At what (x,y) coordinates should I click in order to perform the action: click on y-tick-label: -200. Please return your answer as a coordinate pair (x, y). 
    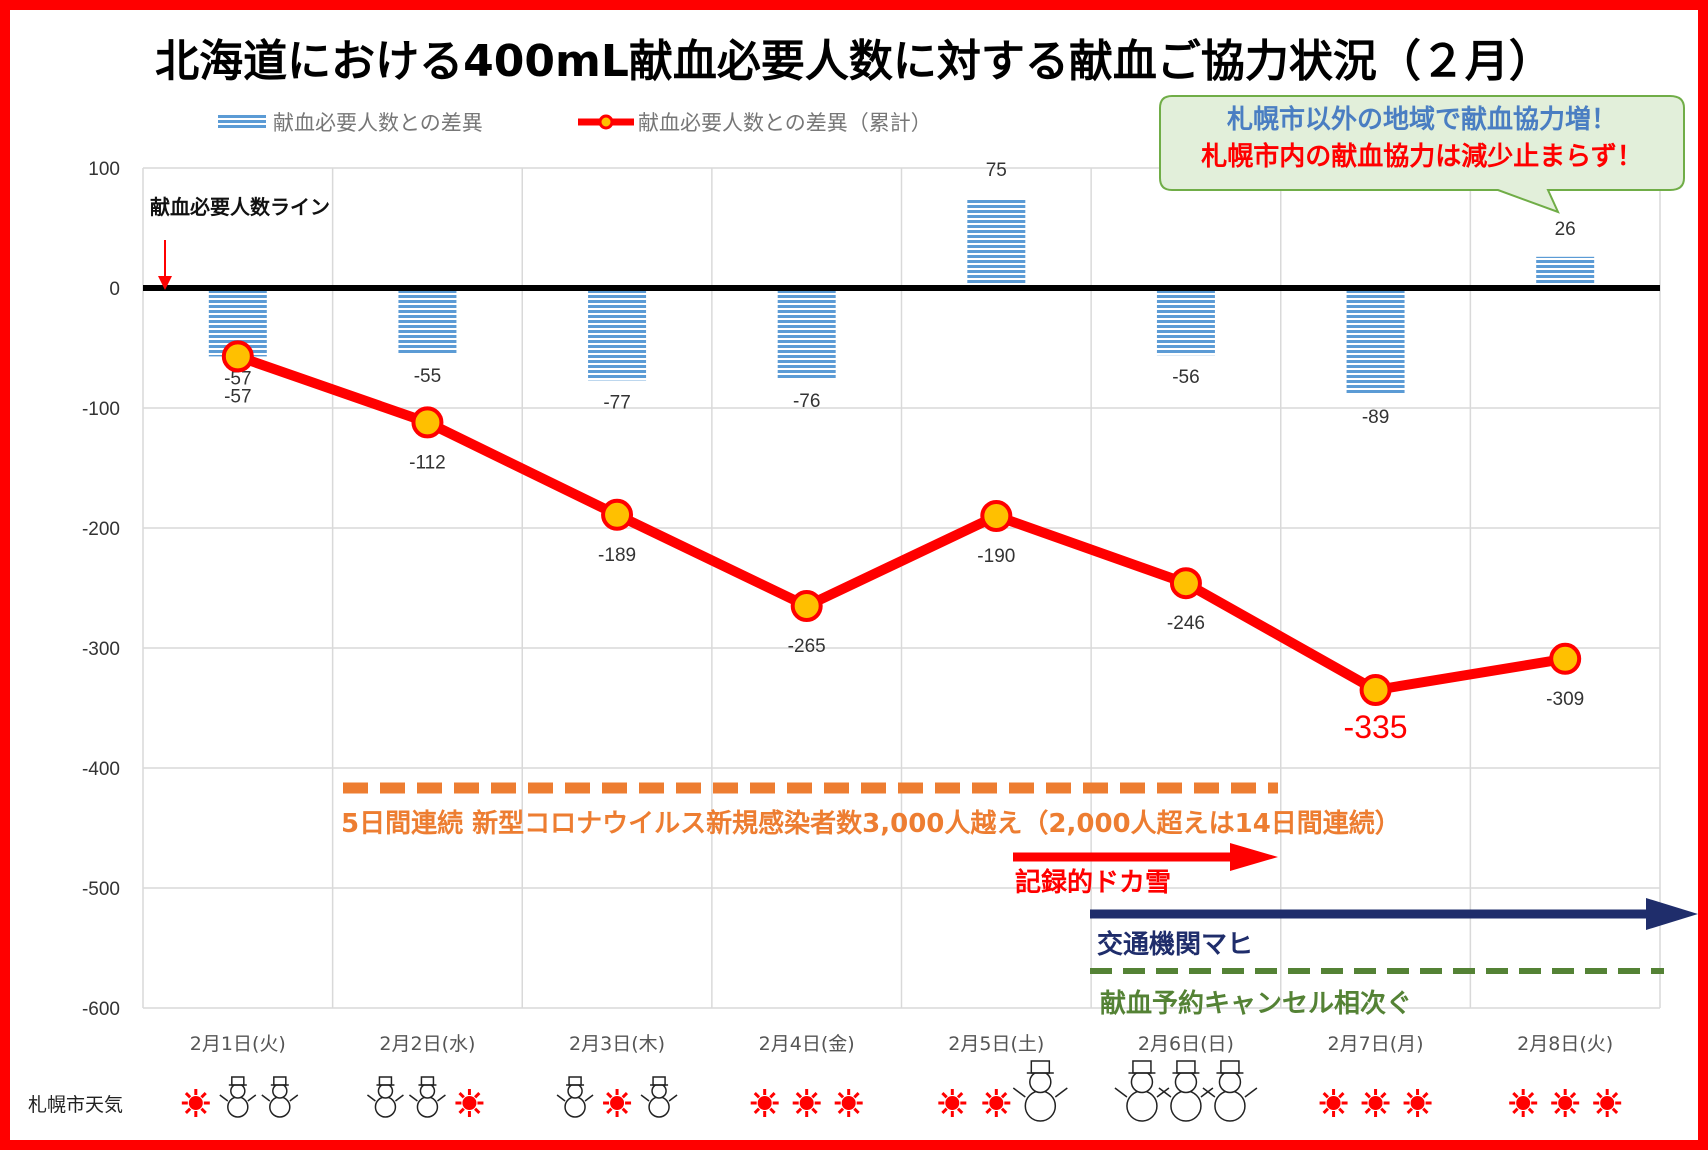
    Looking at the image, I should click on (101, 529).